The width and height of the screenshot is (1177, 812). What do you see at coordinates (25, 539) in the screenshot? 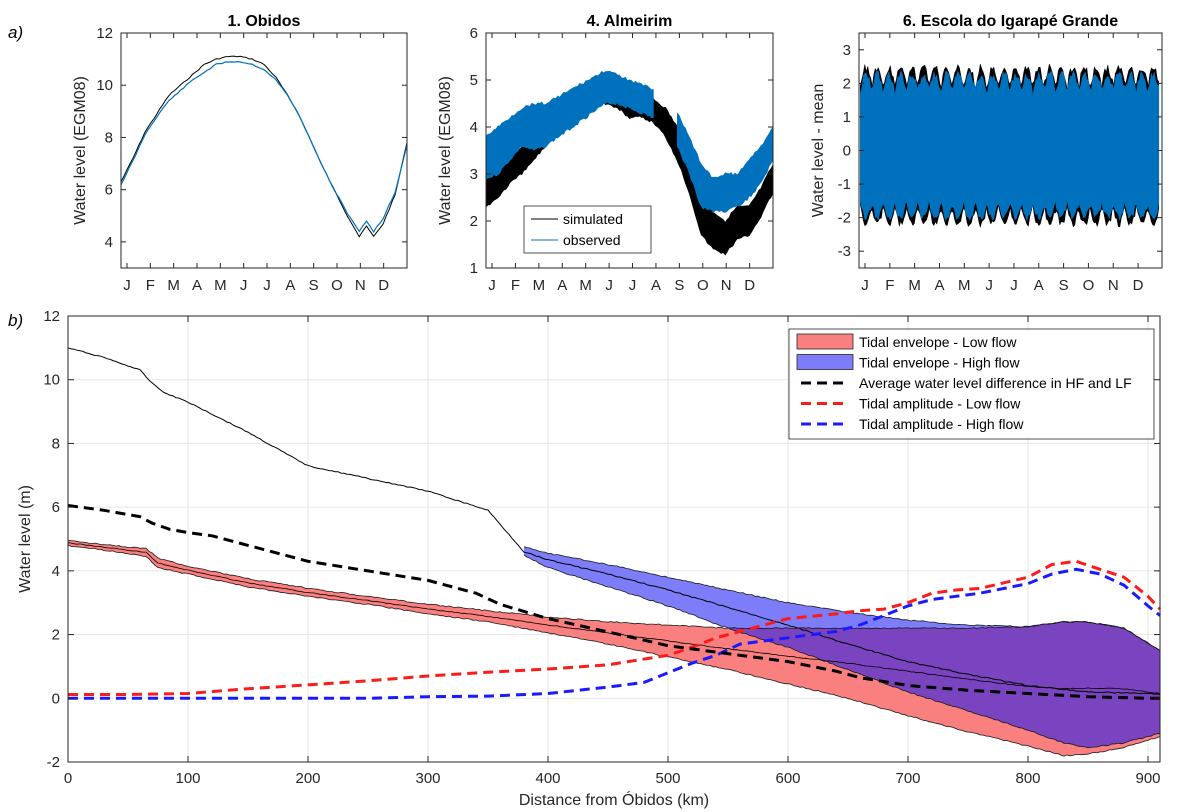
I see `y-axis-label: Water level (m)` at bounding box center [25, 539].